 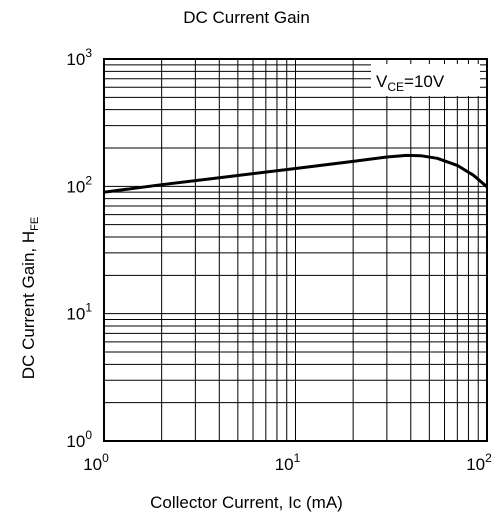 I want to click on vce-label: VCE=10V, so click(x=410, y=83).